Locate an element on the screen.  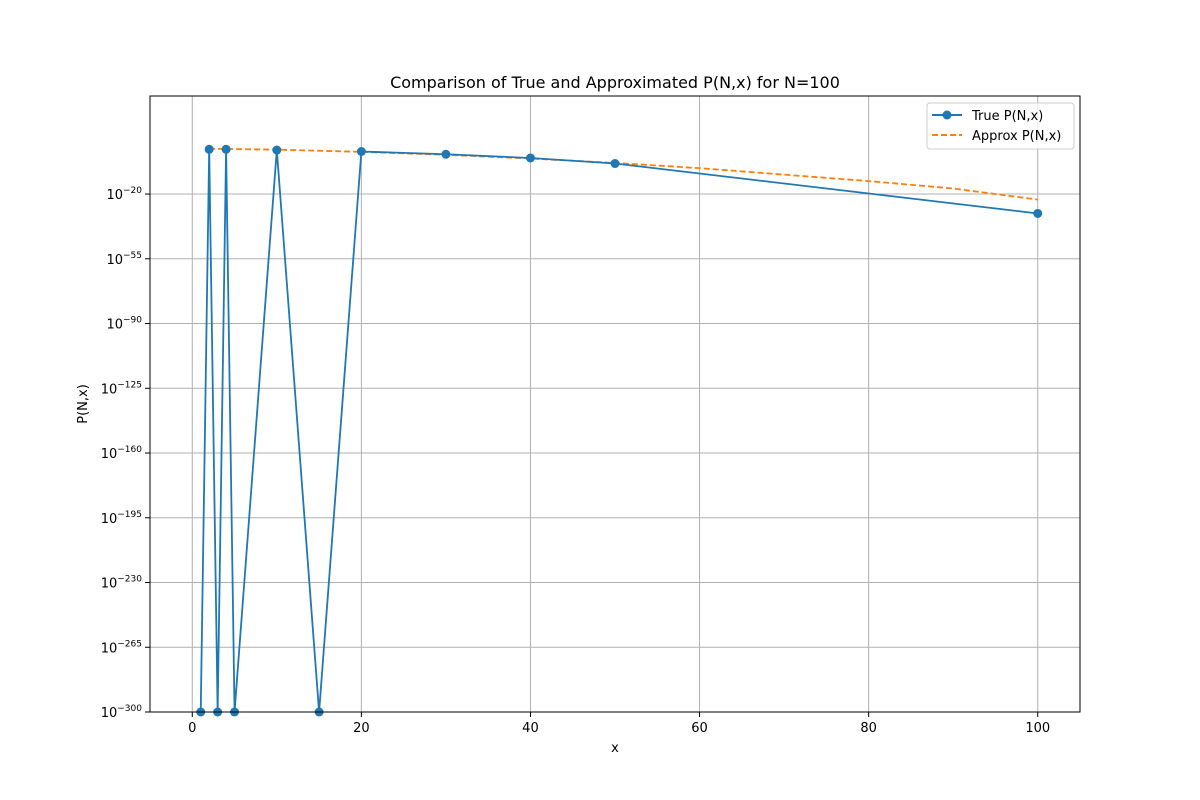
x-tick-label: 0 is located at coordinates (192, 728).